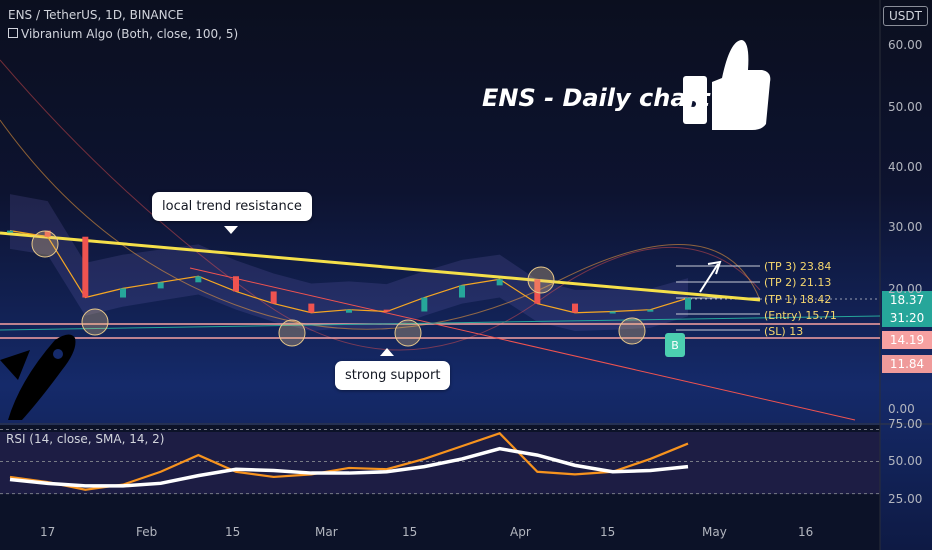  Describe the element at coordinates (798, 299) in the screenshot. I see `tp1-label: (TP 1) 18.42` at that location.